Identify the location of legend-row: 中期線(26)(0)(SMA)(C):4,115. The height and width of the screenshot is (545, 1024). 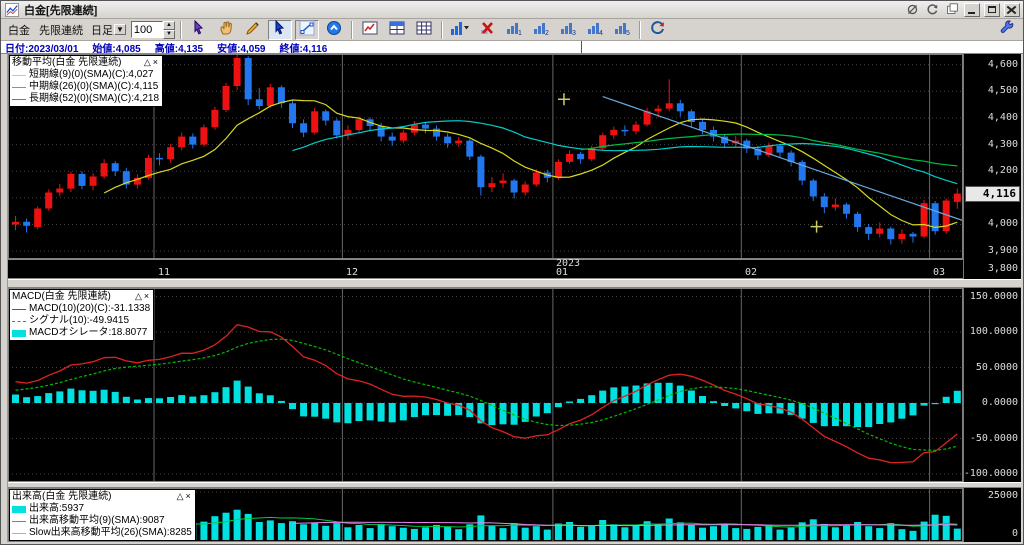
(85, 87).